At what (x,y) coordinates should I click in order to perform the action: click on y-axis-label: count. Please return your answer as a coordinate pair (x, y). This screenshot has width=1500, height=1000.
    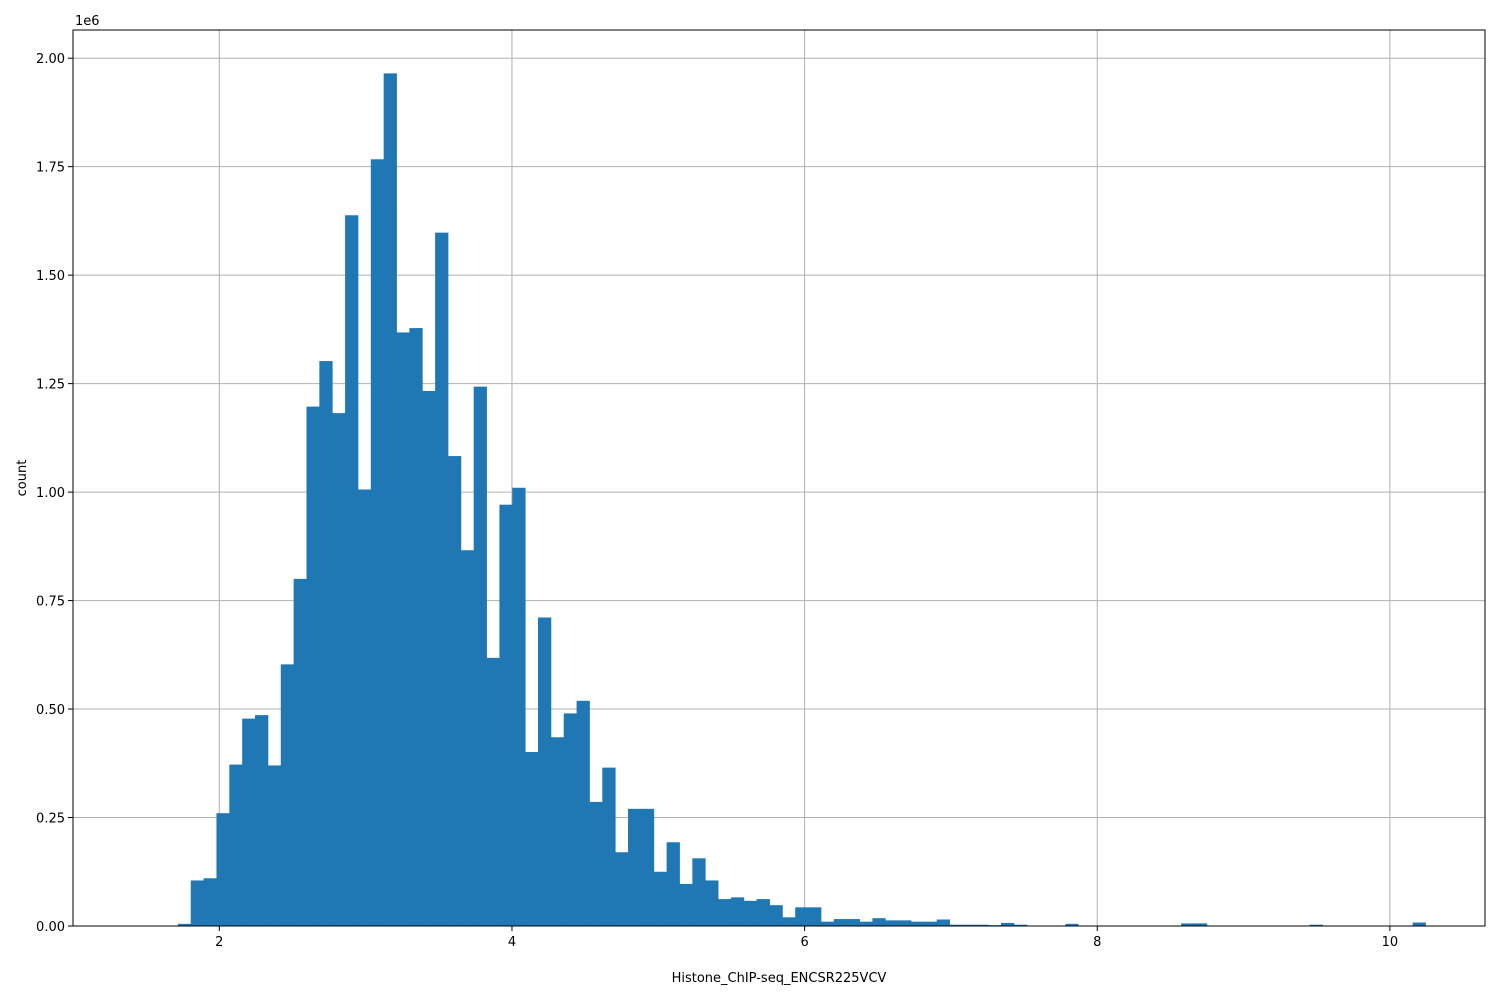
    Looking at the image, I should click on (22, 478).